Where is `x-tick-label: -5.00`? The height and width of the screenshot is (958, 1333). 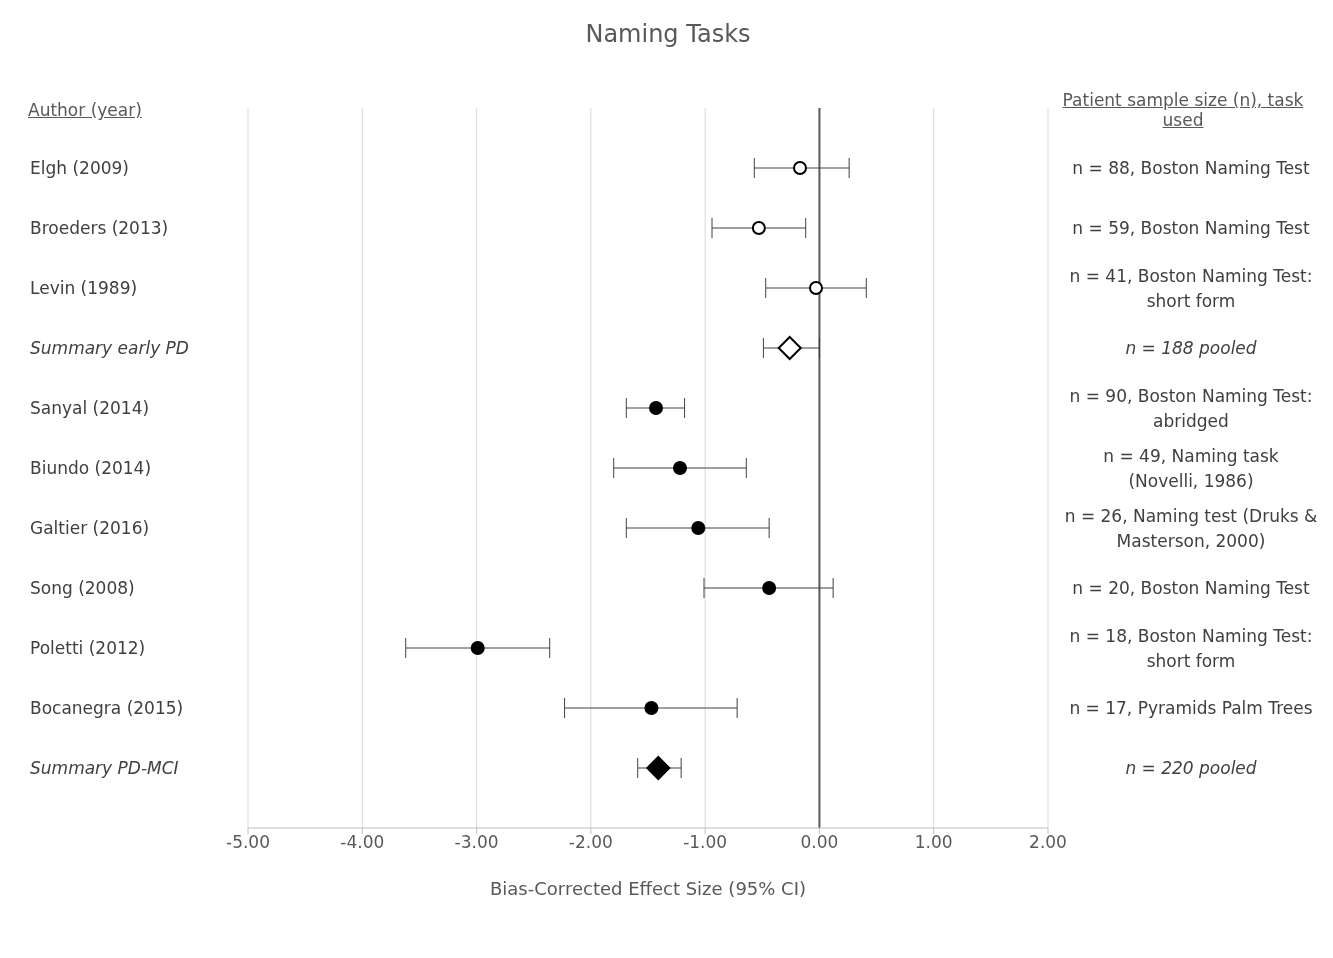
x-tick-label: -5.00 is located at coordinates (248, 842).